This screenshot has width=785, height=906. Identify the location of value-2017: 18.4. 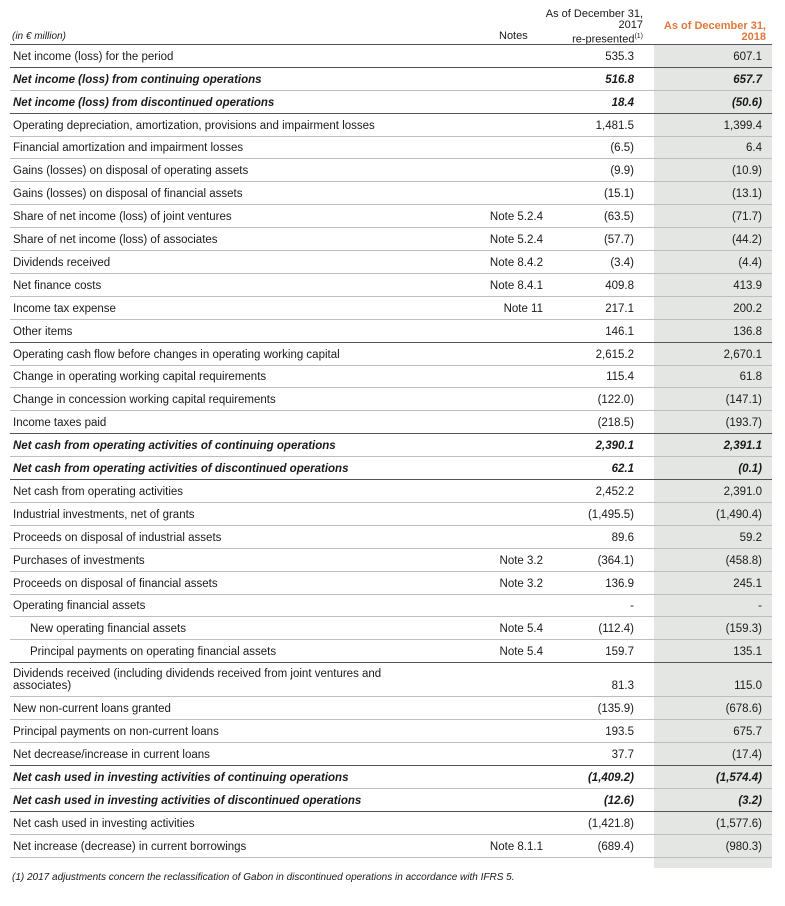
(622, 102).